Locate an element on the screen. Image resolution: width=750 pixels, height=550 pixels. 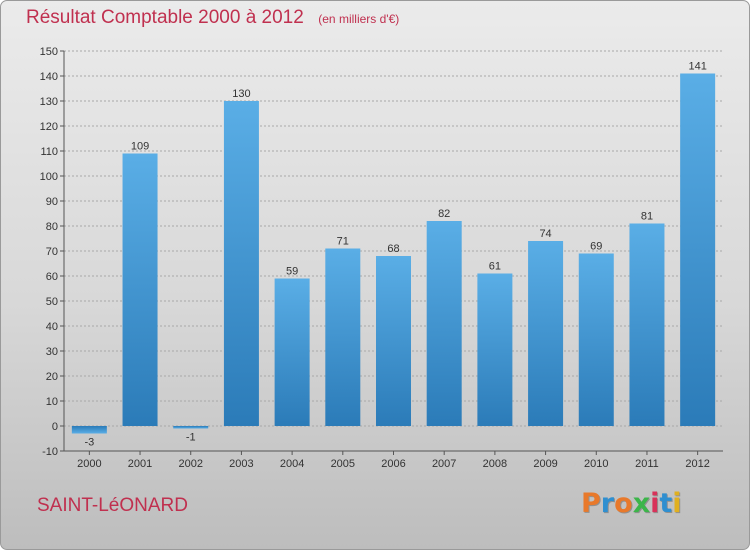
y-tick-label: 0 is located at coordinates (55, 427).